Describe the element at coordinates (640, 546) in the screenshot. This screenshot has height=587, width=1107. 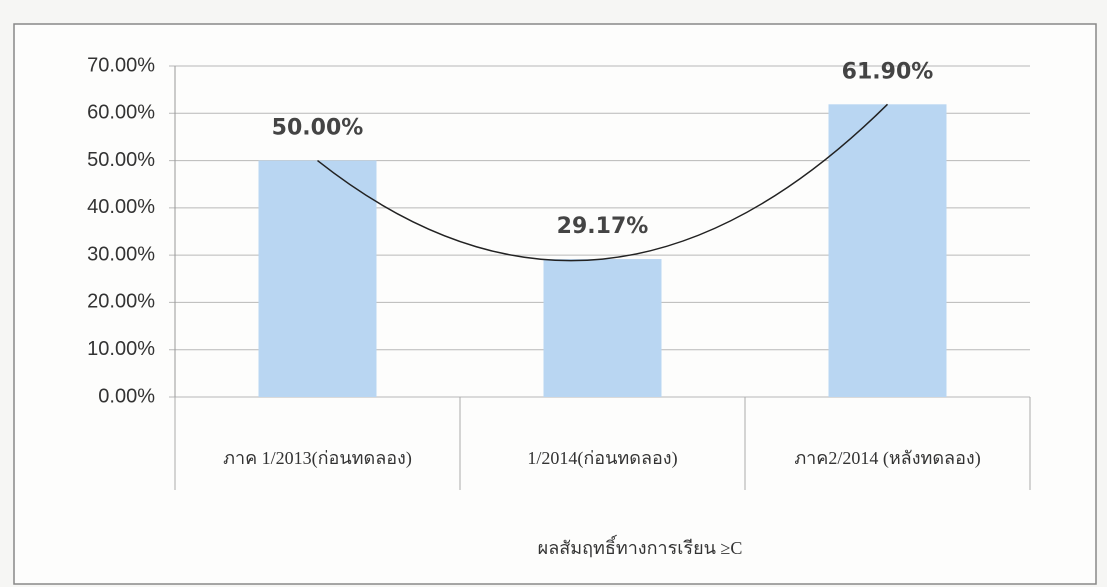
I see `x-axis-title: ผลสัมฤทธิ์ทางการเรียน ≥C` at that location.